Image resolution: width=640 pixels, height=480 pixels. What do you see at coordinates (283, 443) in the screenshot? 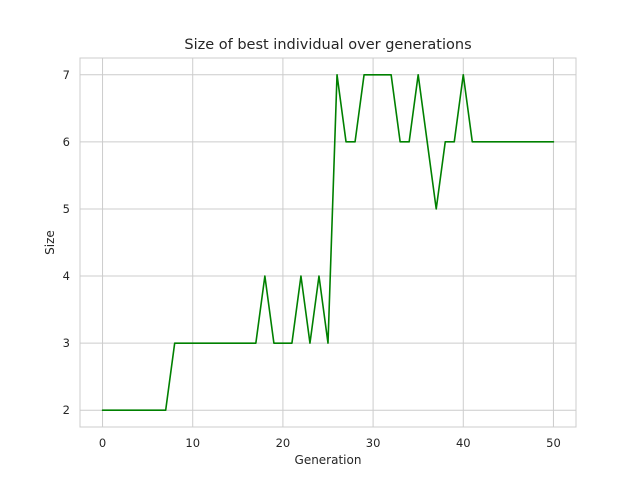
I see `x-tick-label: 20` at bounding box center [283, 443].